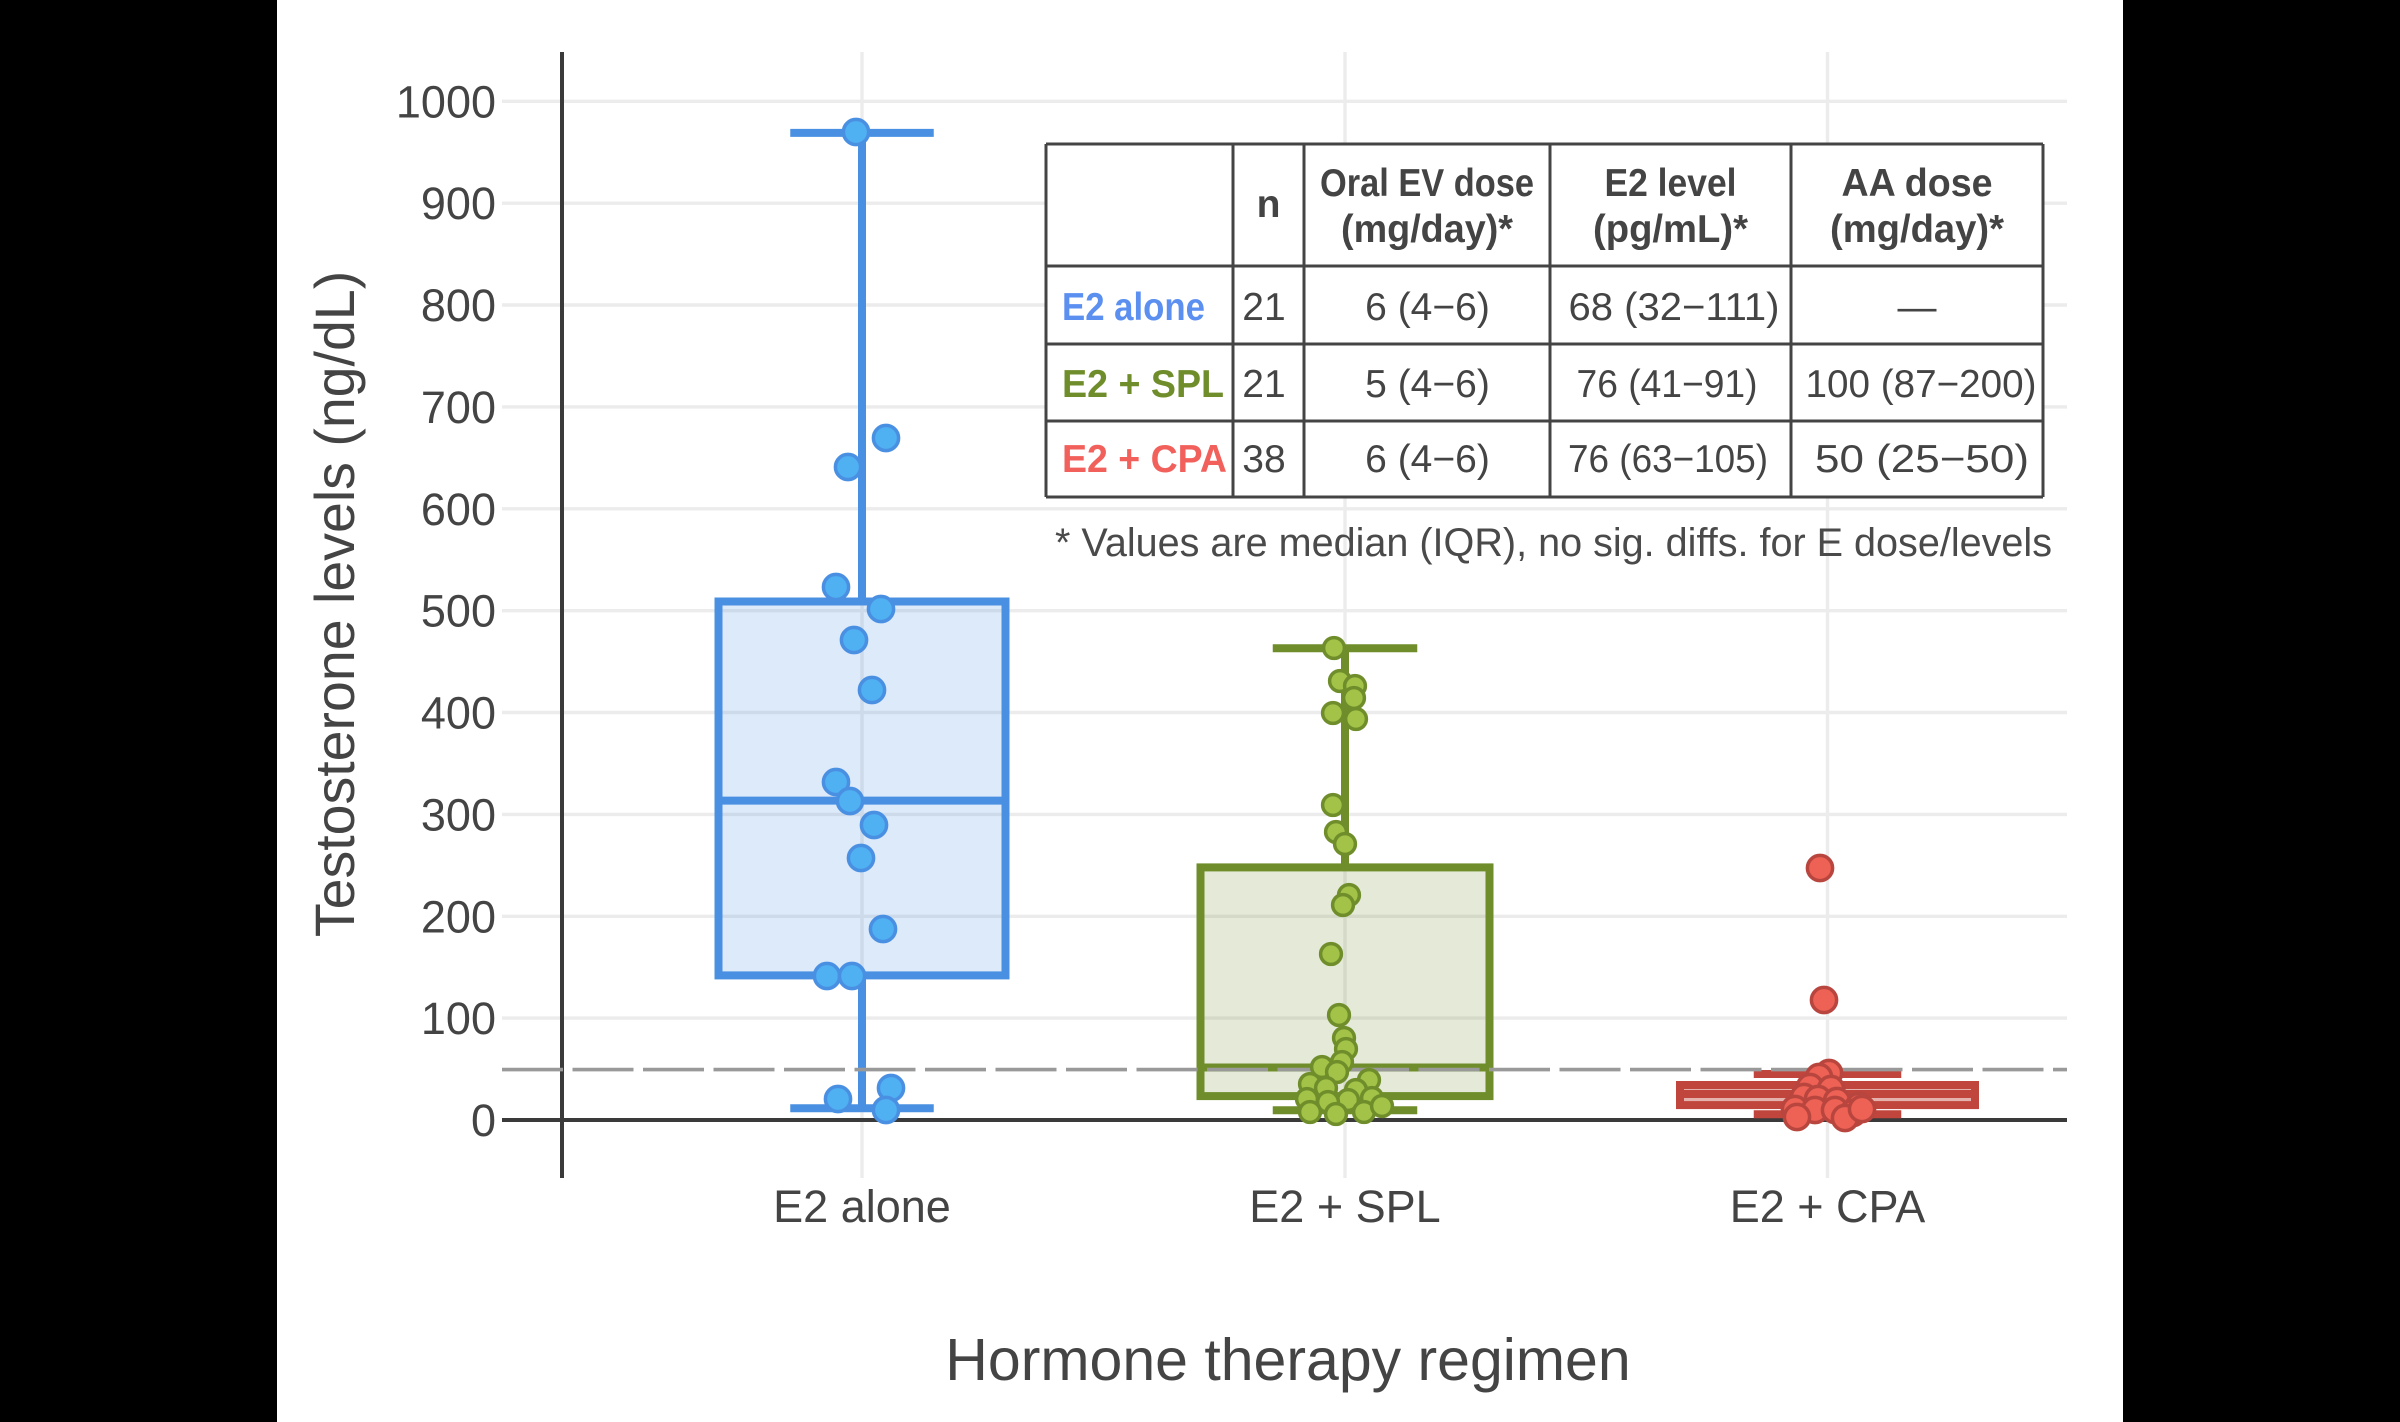  What do you see at coordinates (458, 305) in the screenshot?
I see `svg-text: 800` at bounding box center [458, 305].